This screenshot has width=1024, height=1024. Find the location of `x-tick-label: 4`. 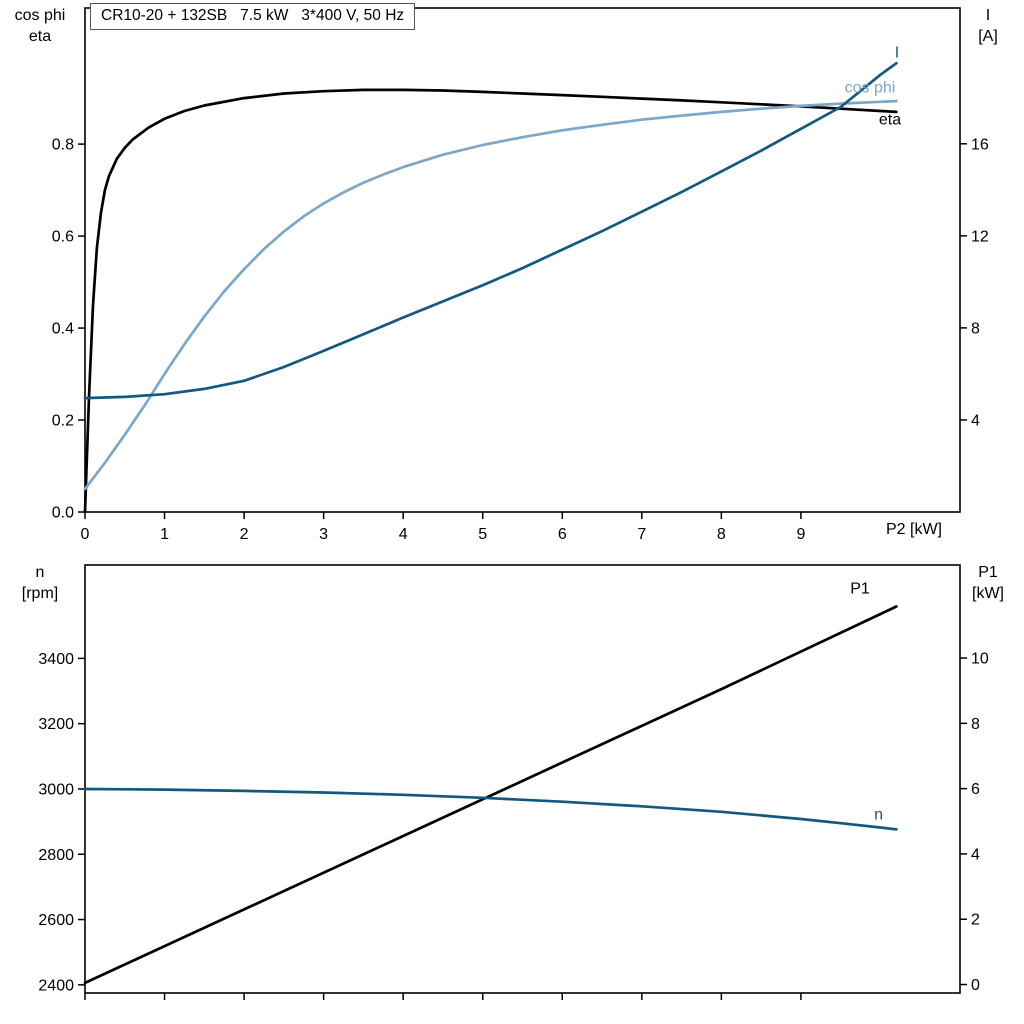

x-tick-label: 4 is located at coordinates (403, 534).